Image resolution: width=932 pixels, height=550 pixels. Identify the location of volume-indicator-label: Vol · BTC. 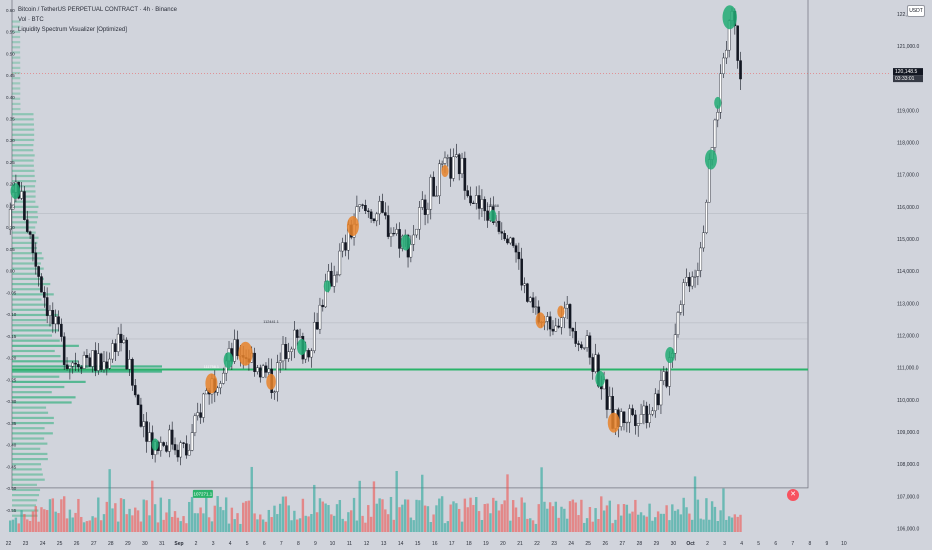
(31, 20).